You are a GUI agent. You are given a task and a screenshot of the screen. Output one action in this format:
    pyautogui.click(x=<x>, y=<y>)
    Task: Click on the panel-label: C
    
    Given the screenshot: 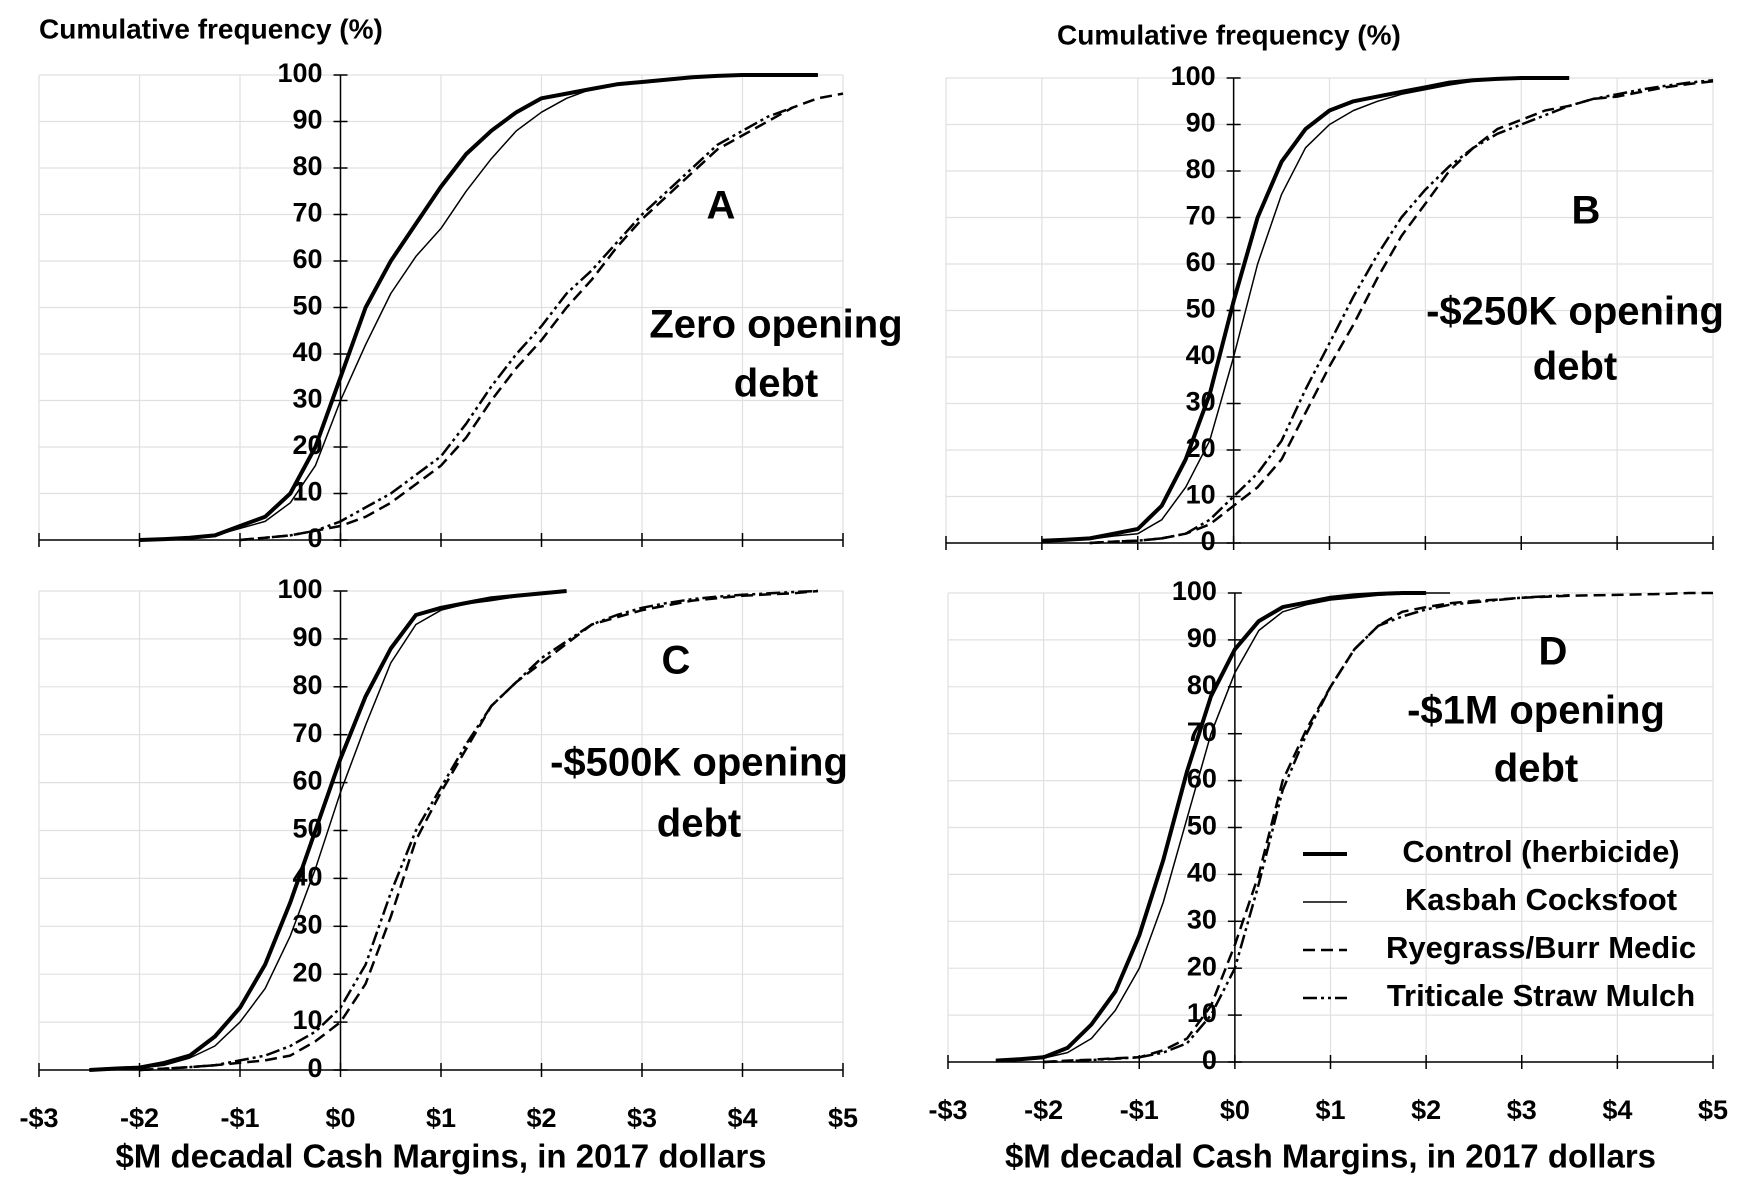 What is the action you would take?
    pyautogui.click(x=676, y=661)
    